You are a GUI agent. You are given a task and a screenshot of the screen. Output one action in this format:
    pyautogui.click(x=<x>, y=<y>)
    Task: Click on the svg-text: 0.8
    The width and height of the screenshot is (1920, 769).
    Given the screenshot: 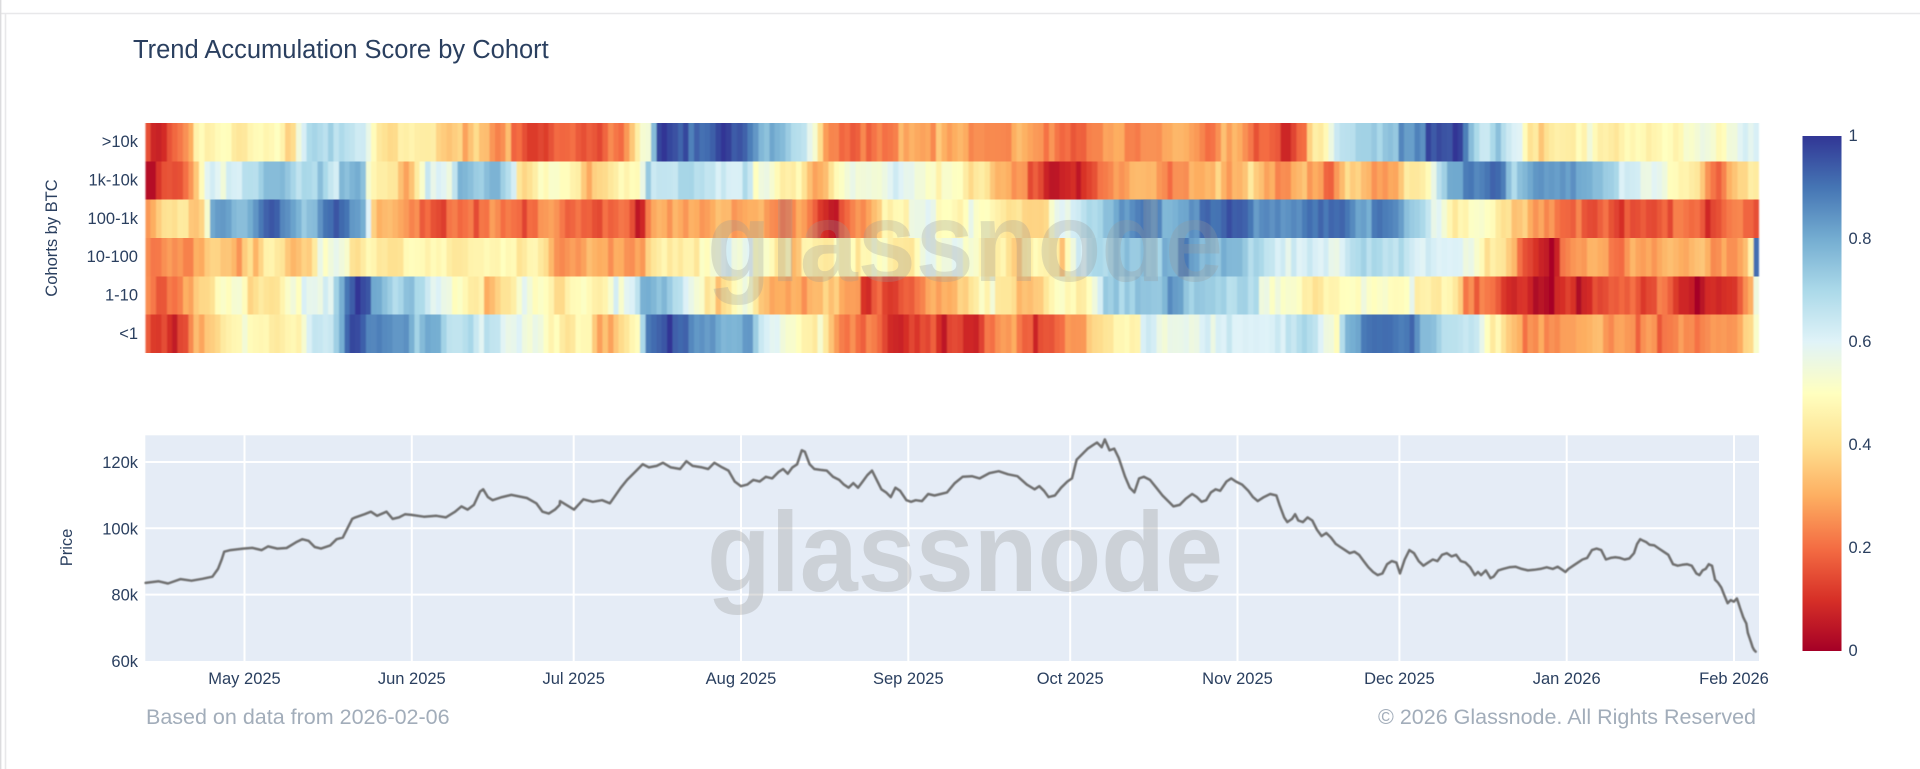 What is the action you would take?
    pyautogui.click(x=1860, y=239)
    